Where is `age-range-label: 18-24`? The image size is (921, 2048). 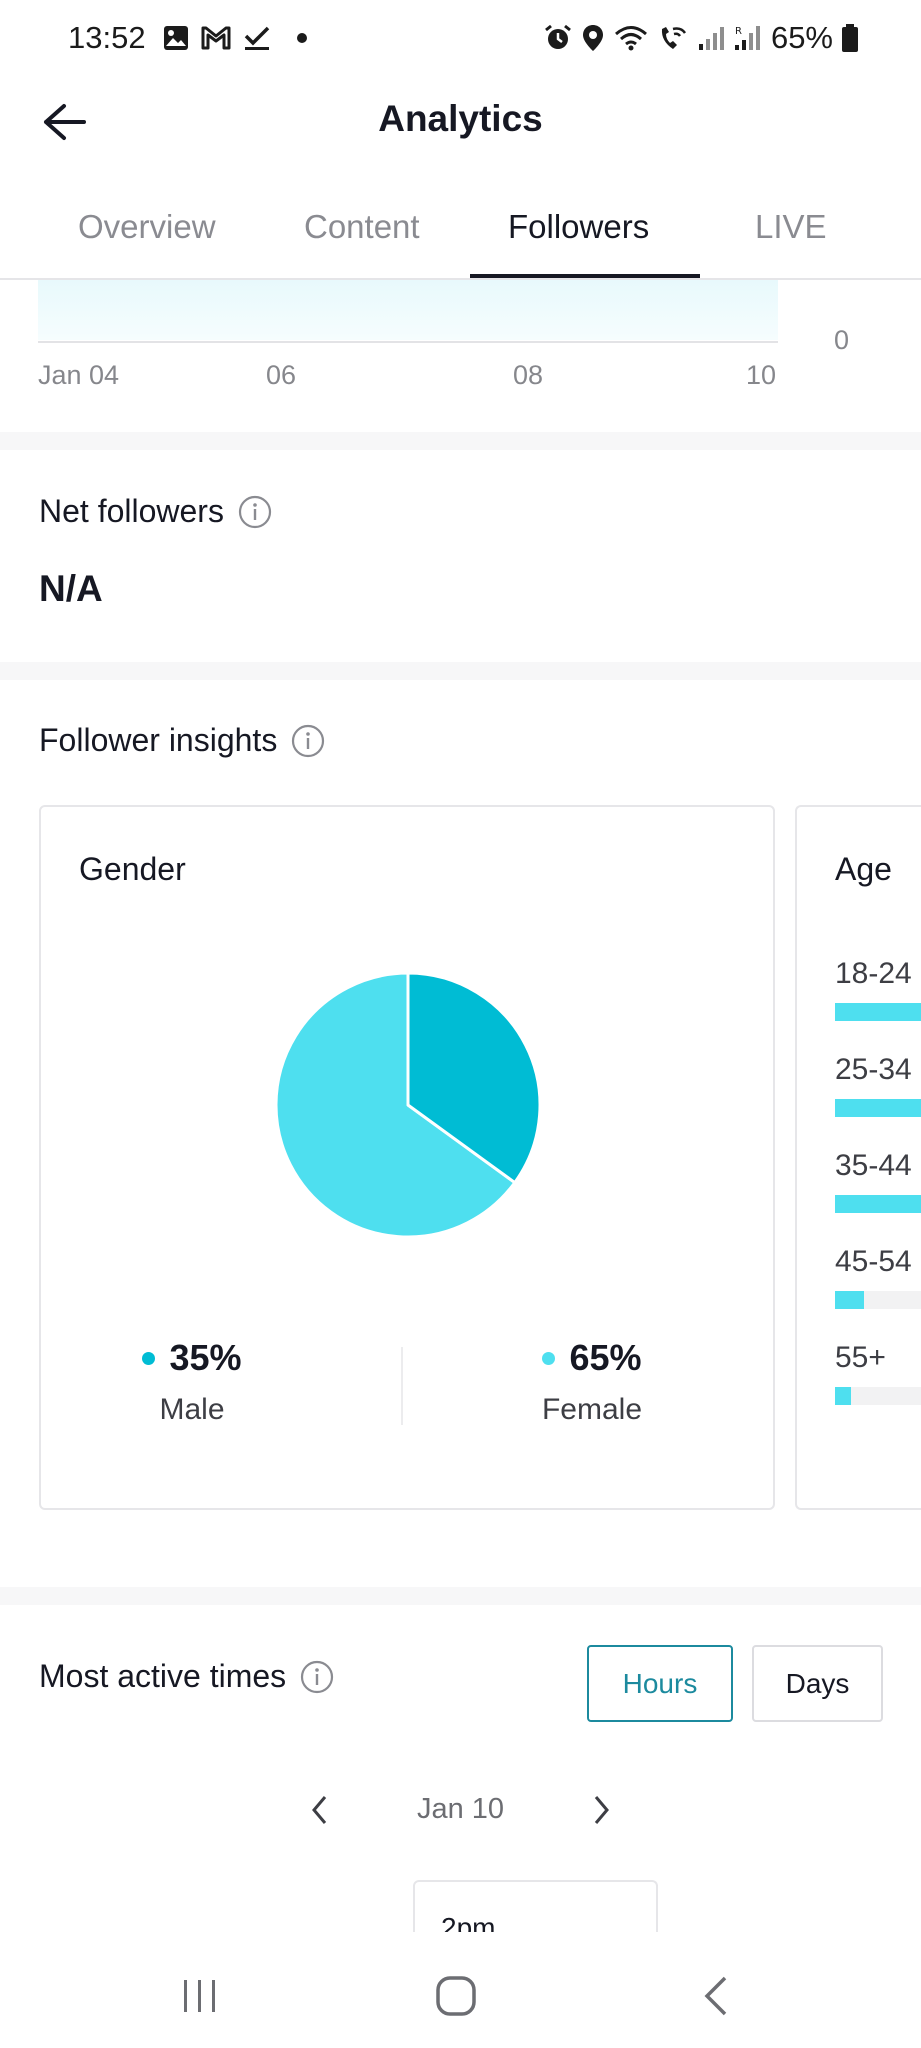 age-range-label: 18-24 is located at coordinates (873, 973).